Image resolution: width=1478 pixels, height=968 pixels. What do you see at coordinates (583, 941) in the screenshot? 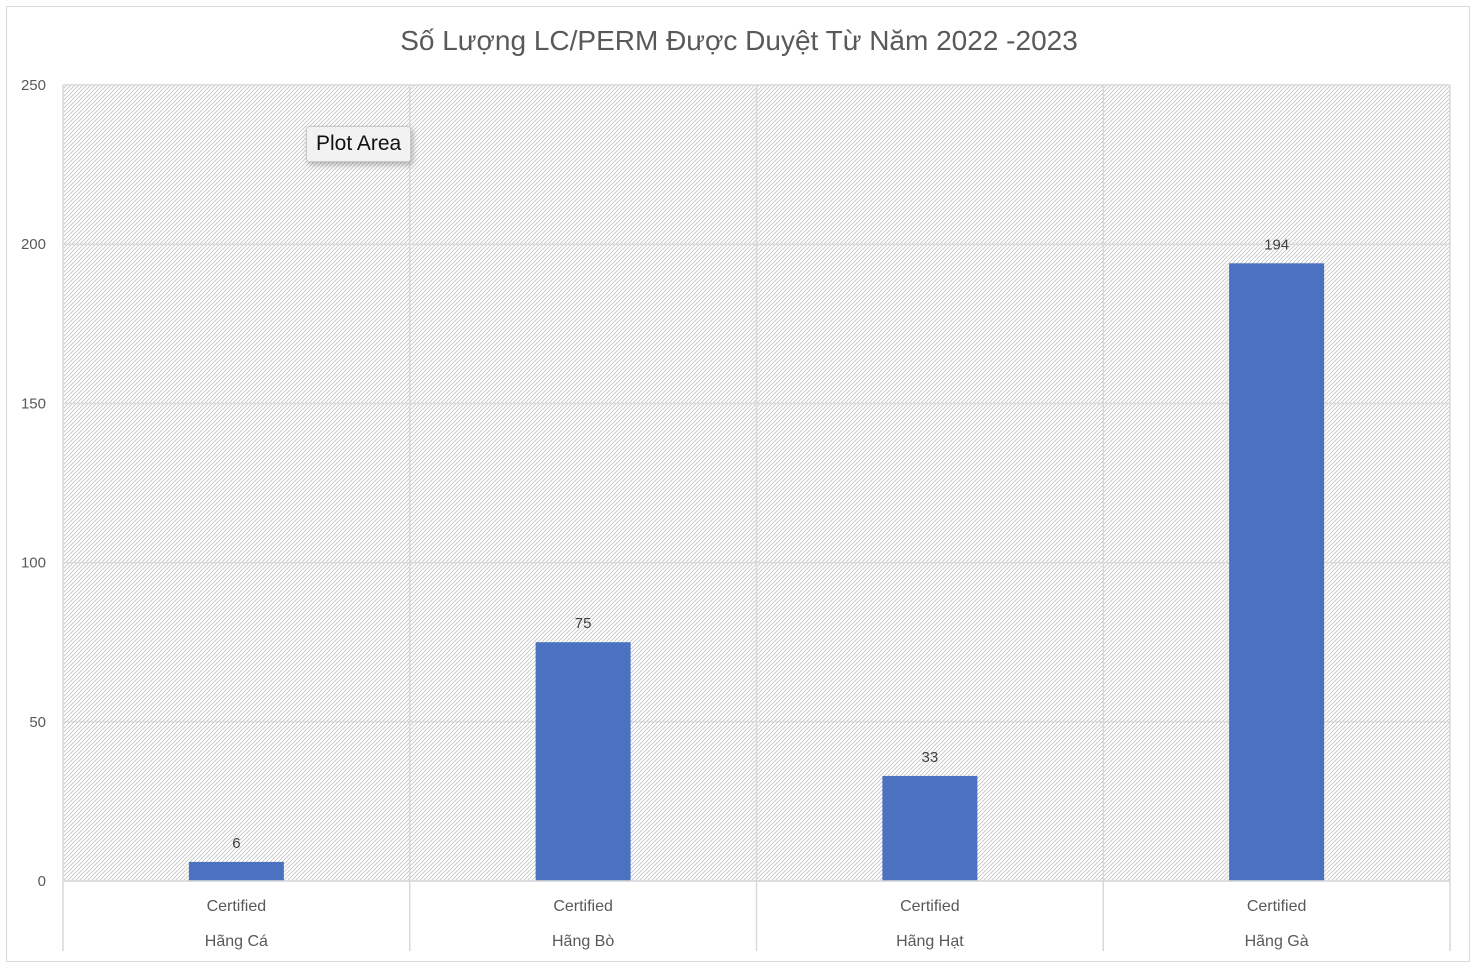
I see `x-category-label: Hãng Bò` at bounding box center [583, 941].